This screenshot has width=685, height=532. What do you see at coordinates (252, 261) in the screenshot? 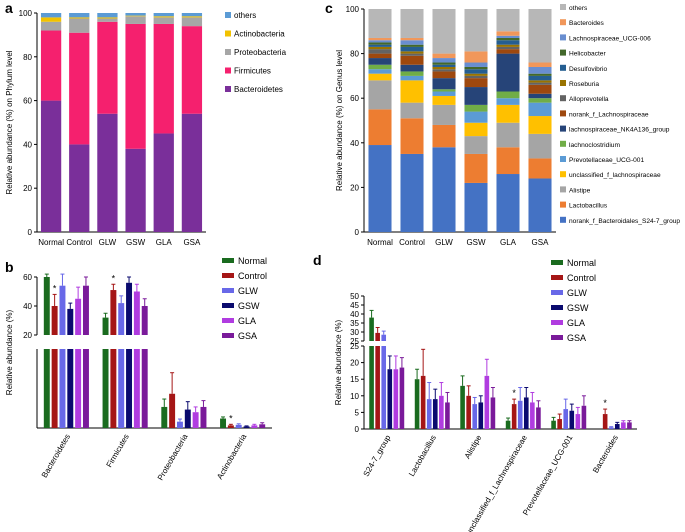
I see `legend-label-normal: Normal` at bounding box center [252, 261].